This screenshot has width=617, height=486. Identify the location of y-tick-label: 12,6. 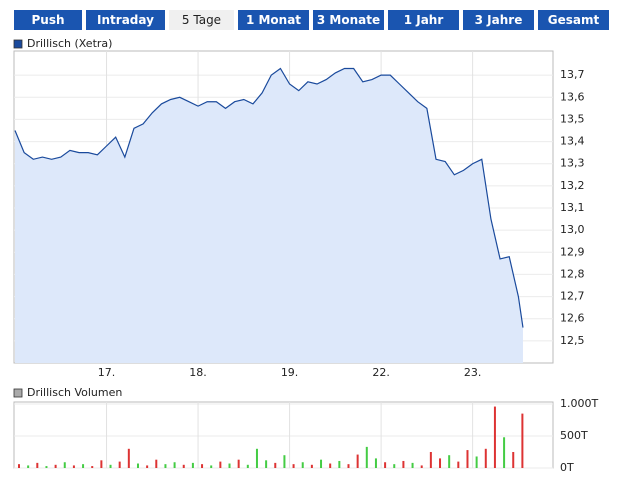
(572, 318).